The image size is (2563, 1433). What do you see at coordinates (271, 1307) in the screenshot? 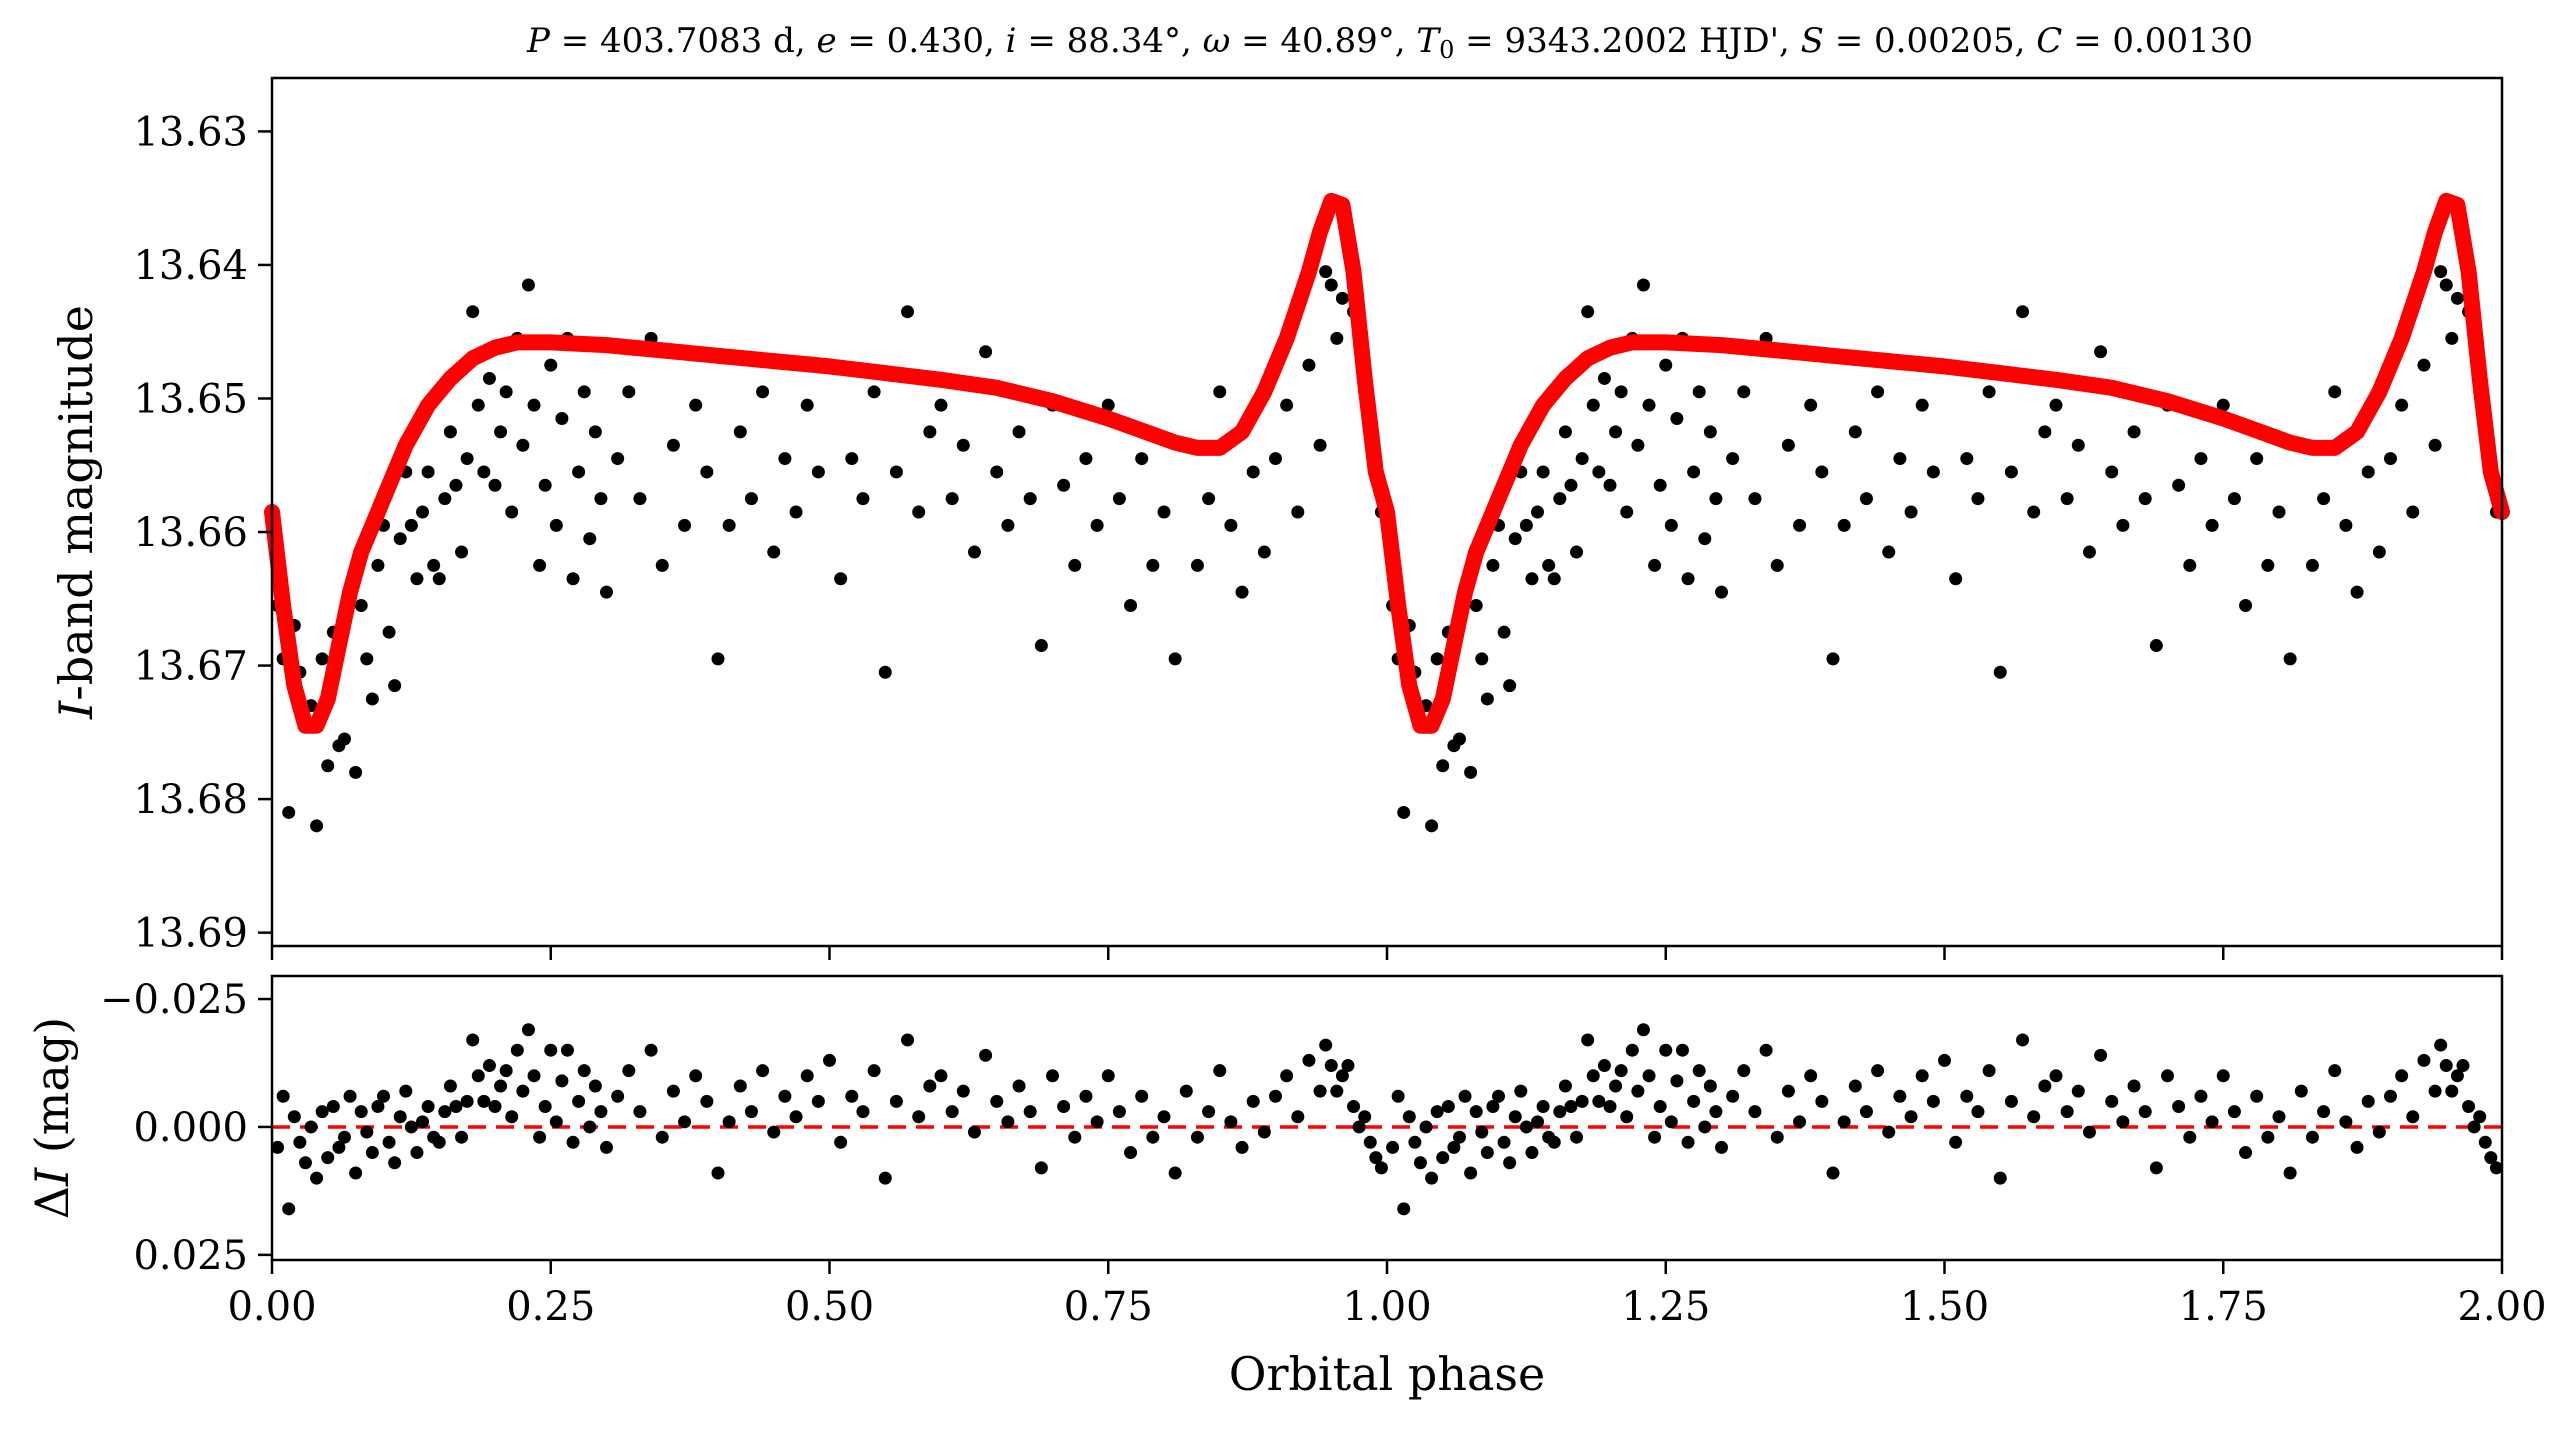
I see `x-tick-label: 0.00` at bounding box center [271, 1307].